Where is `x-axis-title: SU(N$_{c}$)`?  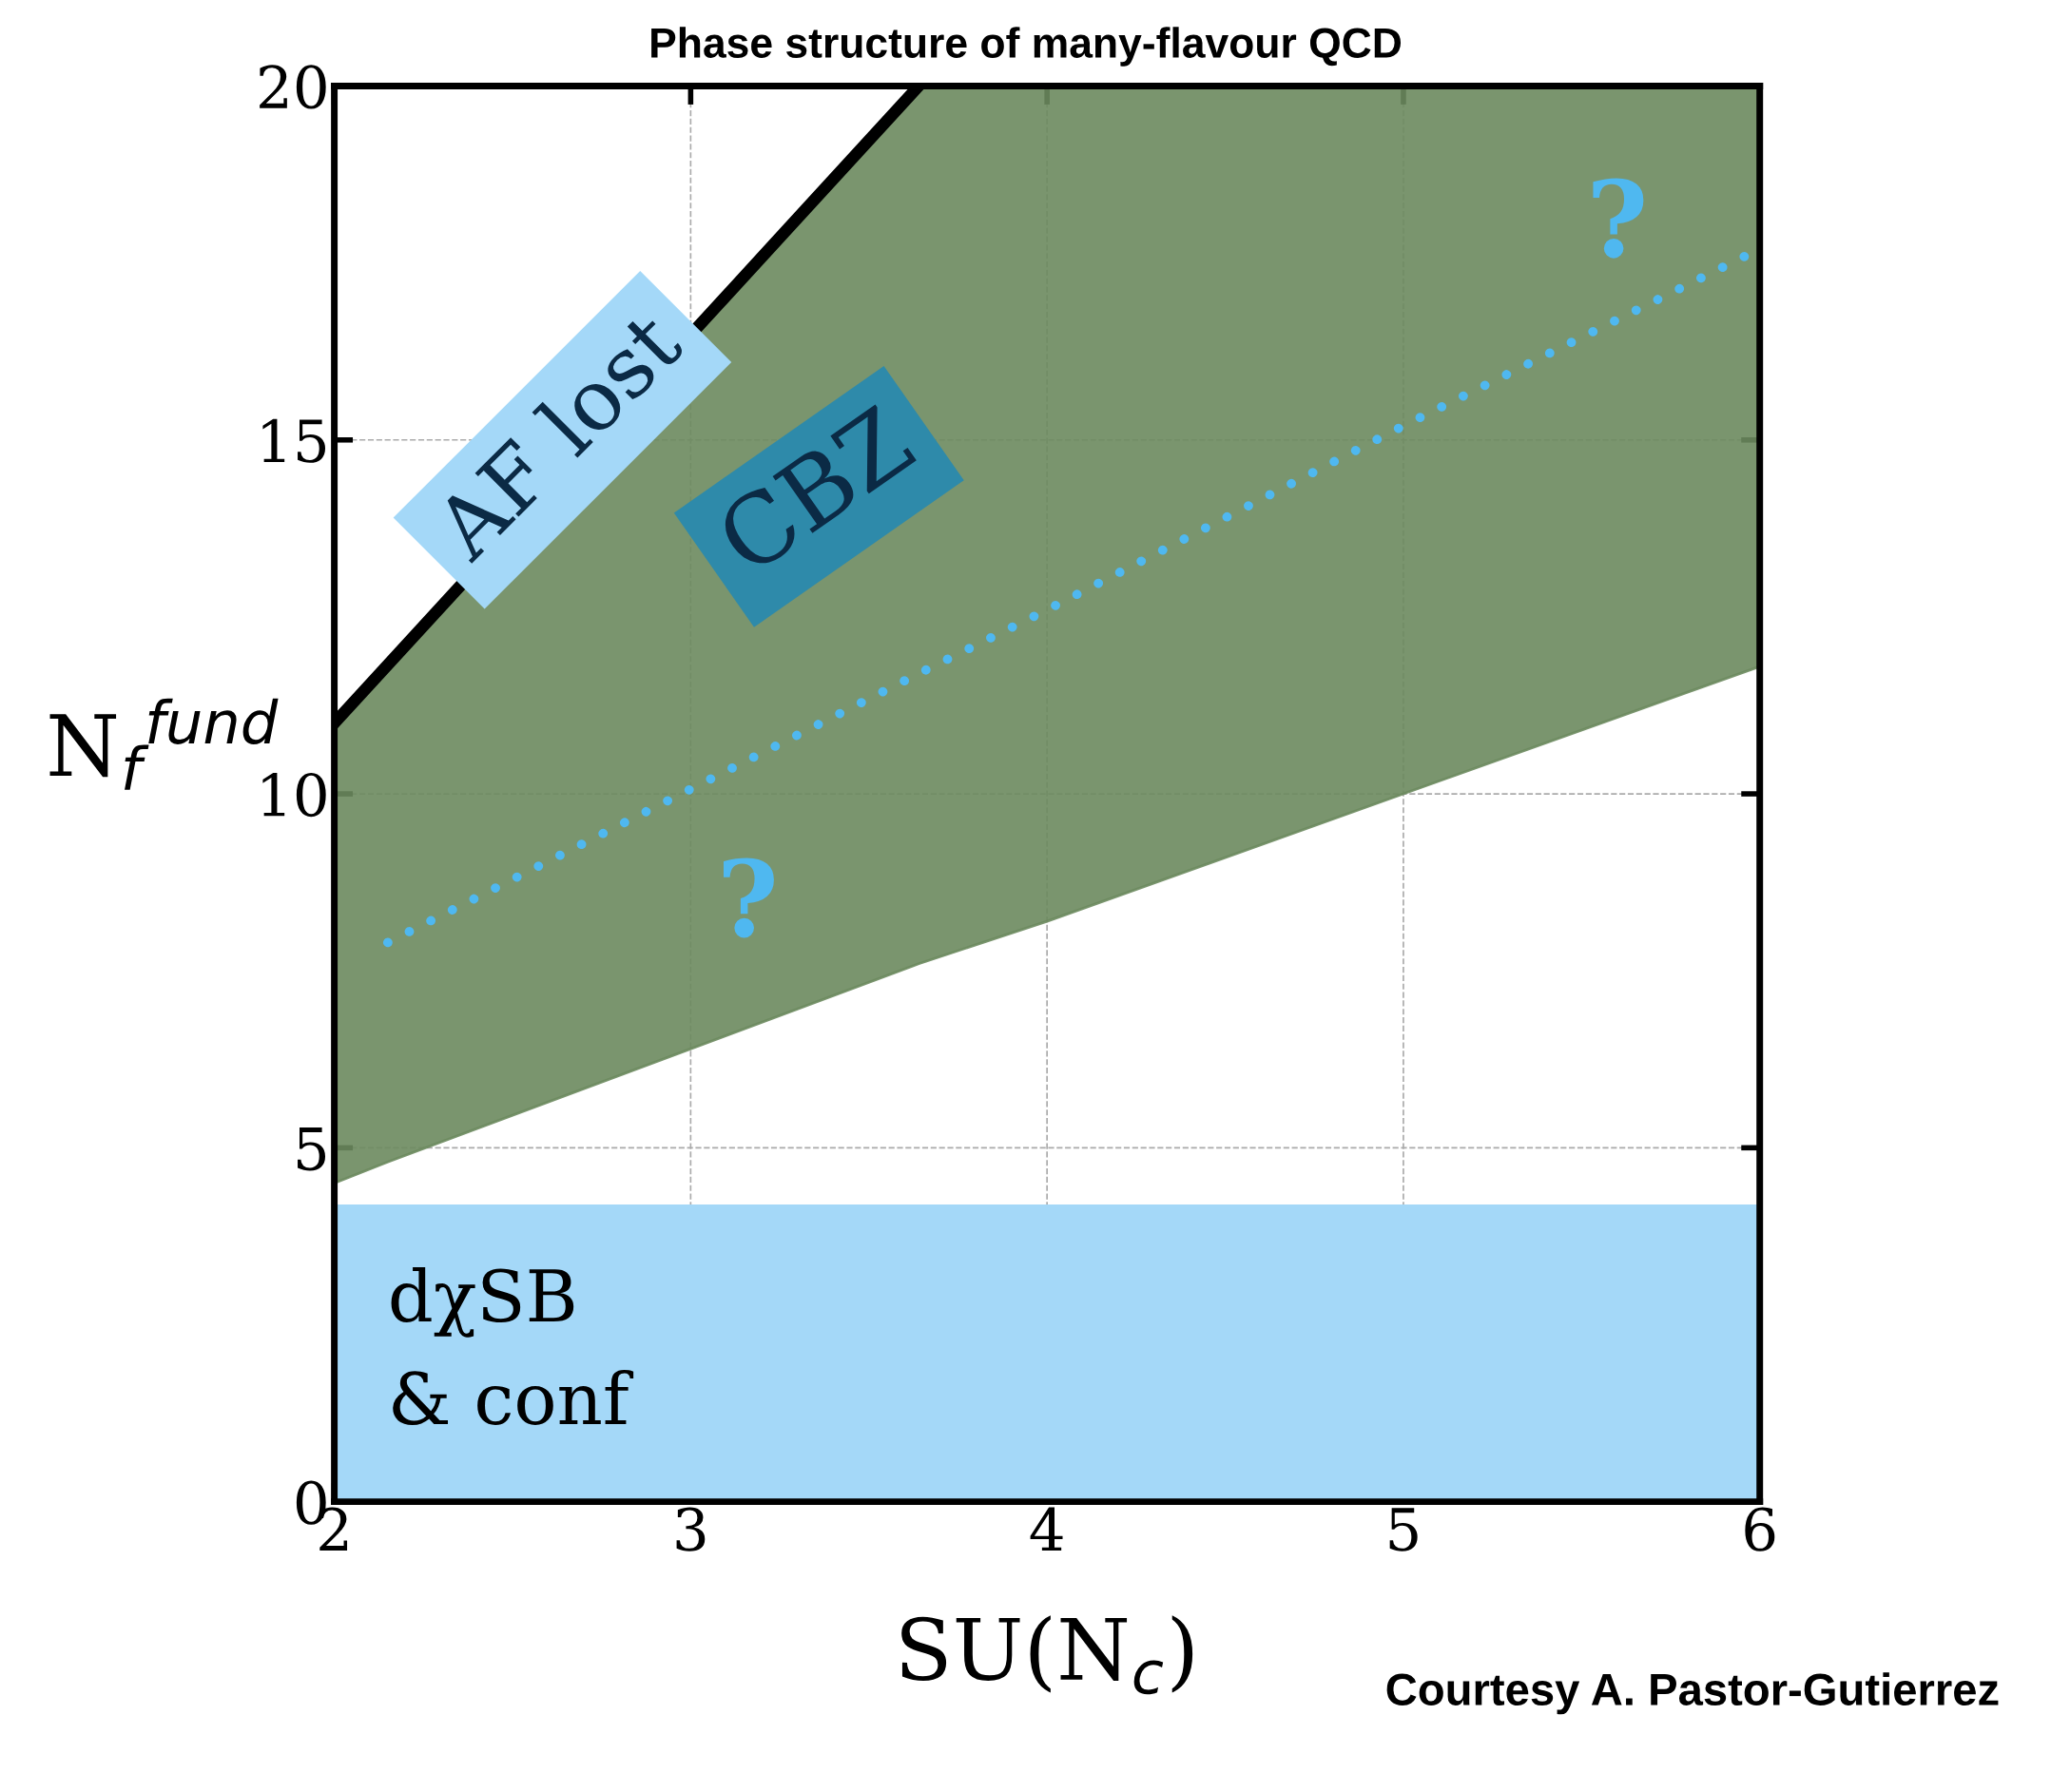 x-axis-title: SU(N$_{c}$) is located at coordinates (1047, 1655).